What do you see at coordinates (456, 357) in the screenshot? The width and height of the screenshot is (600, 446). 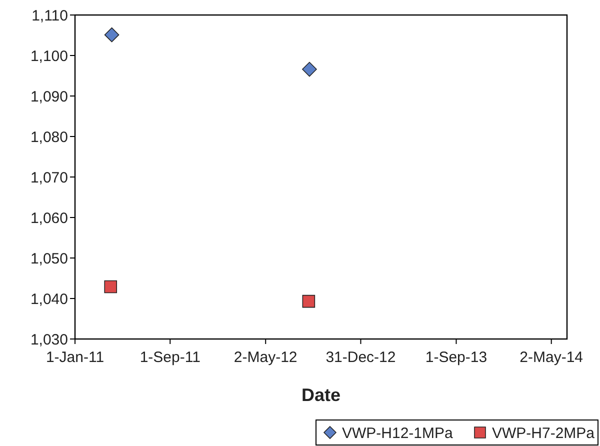 I see `x-tick-label: 1-Sep-13` at bounding box center [456, 357].